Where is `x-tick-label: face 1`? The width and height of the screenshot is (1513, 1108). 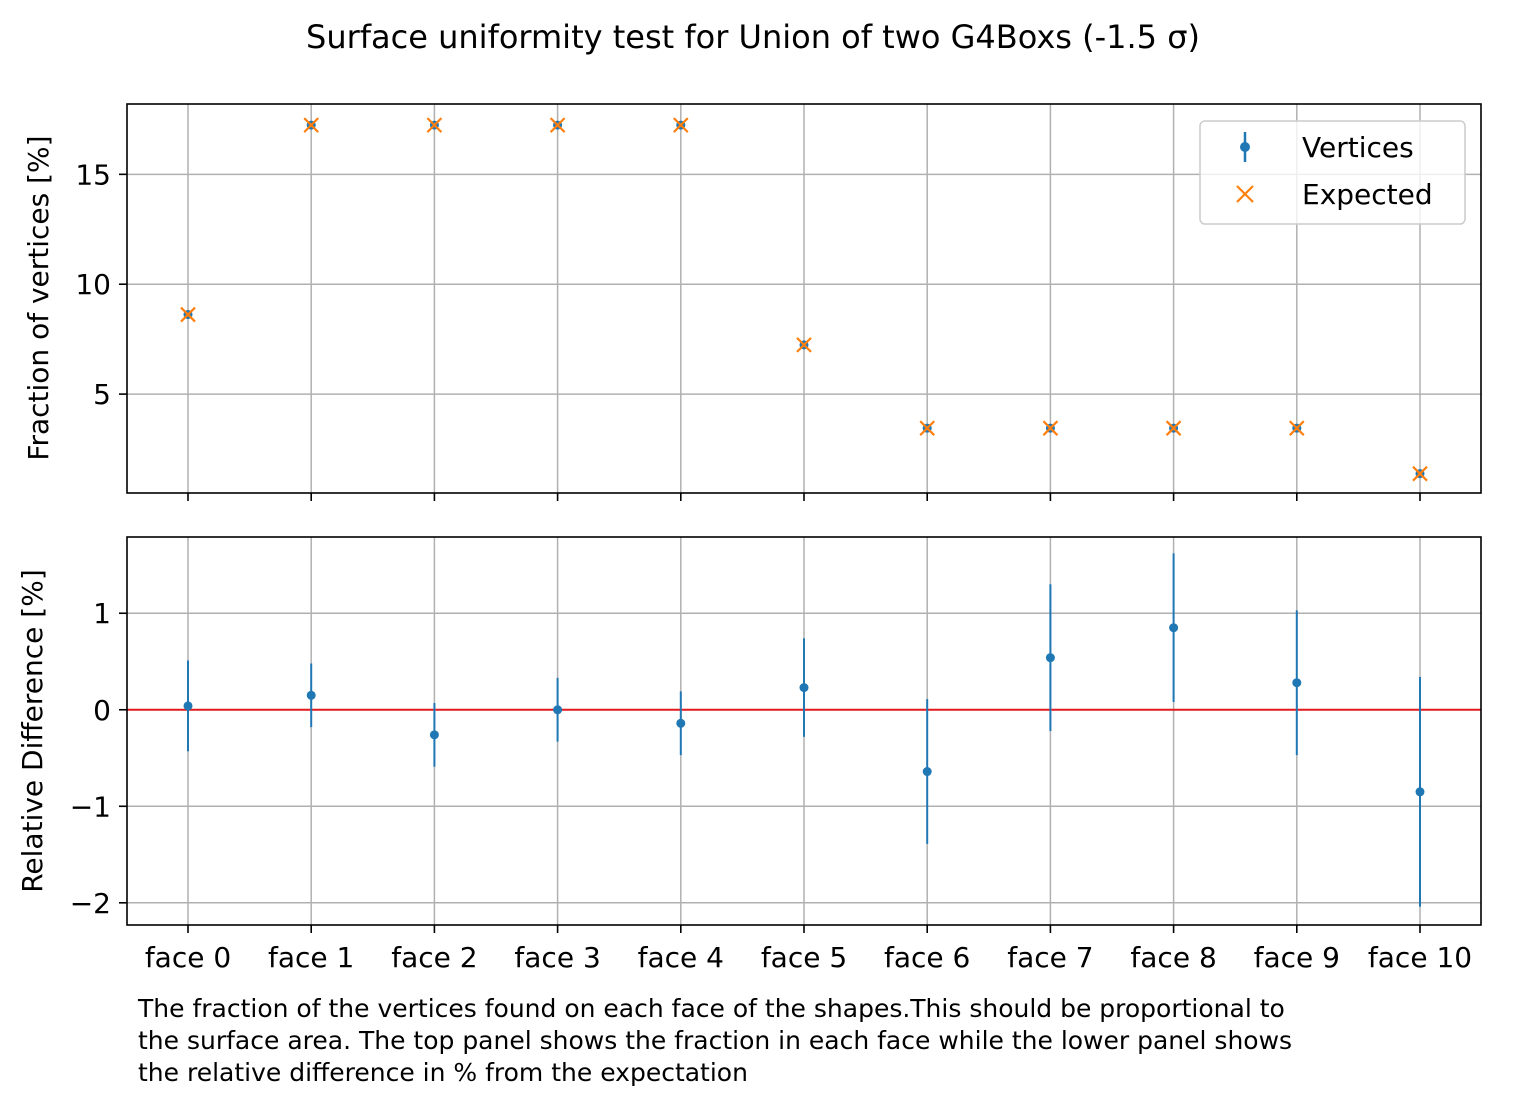 x-tick-label: face 1 is located at coordinates (311, 957).